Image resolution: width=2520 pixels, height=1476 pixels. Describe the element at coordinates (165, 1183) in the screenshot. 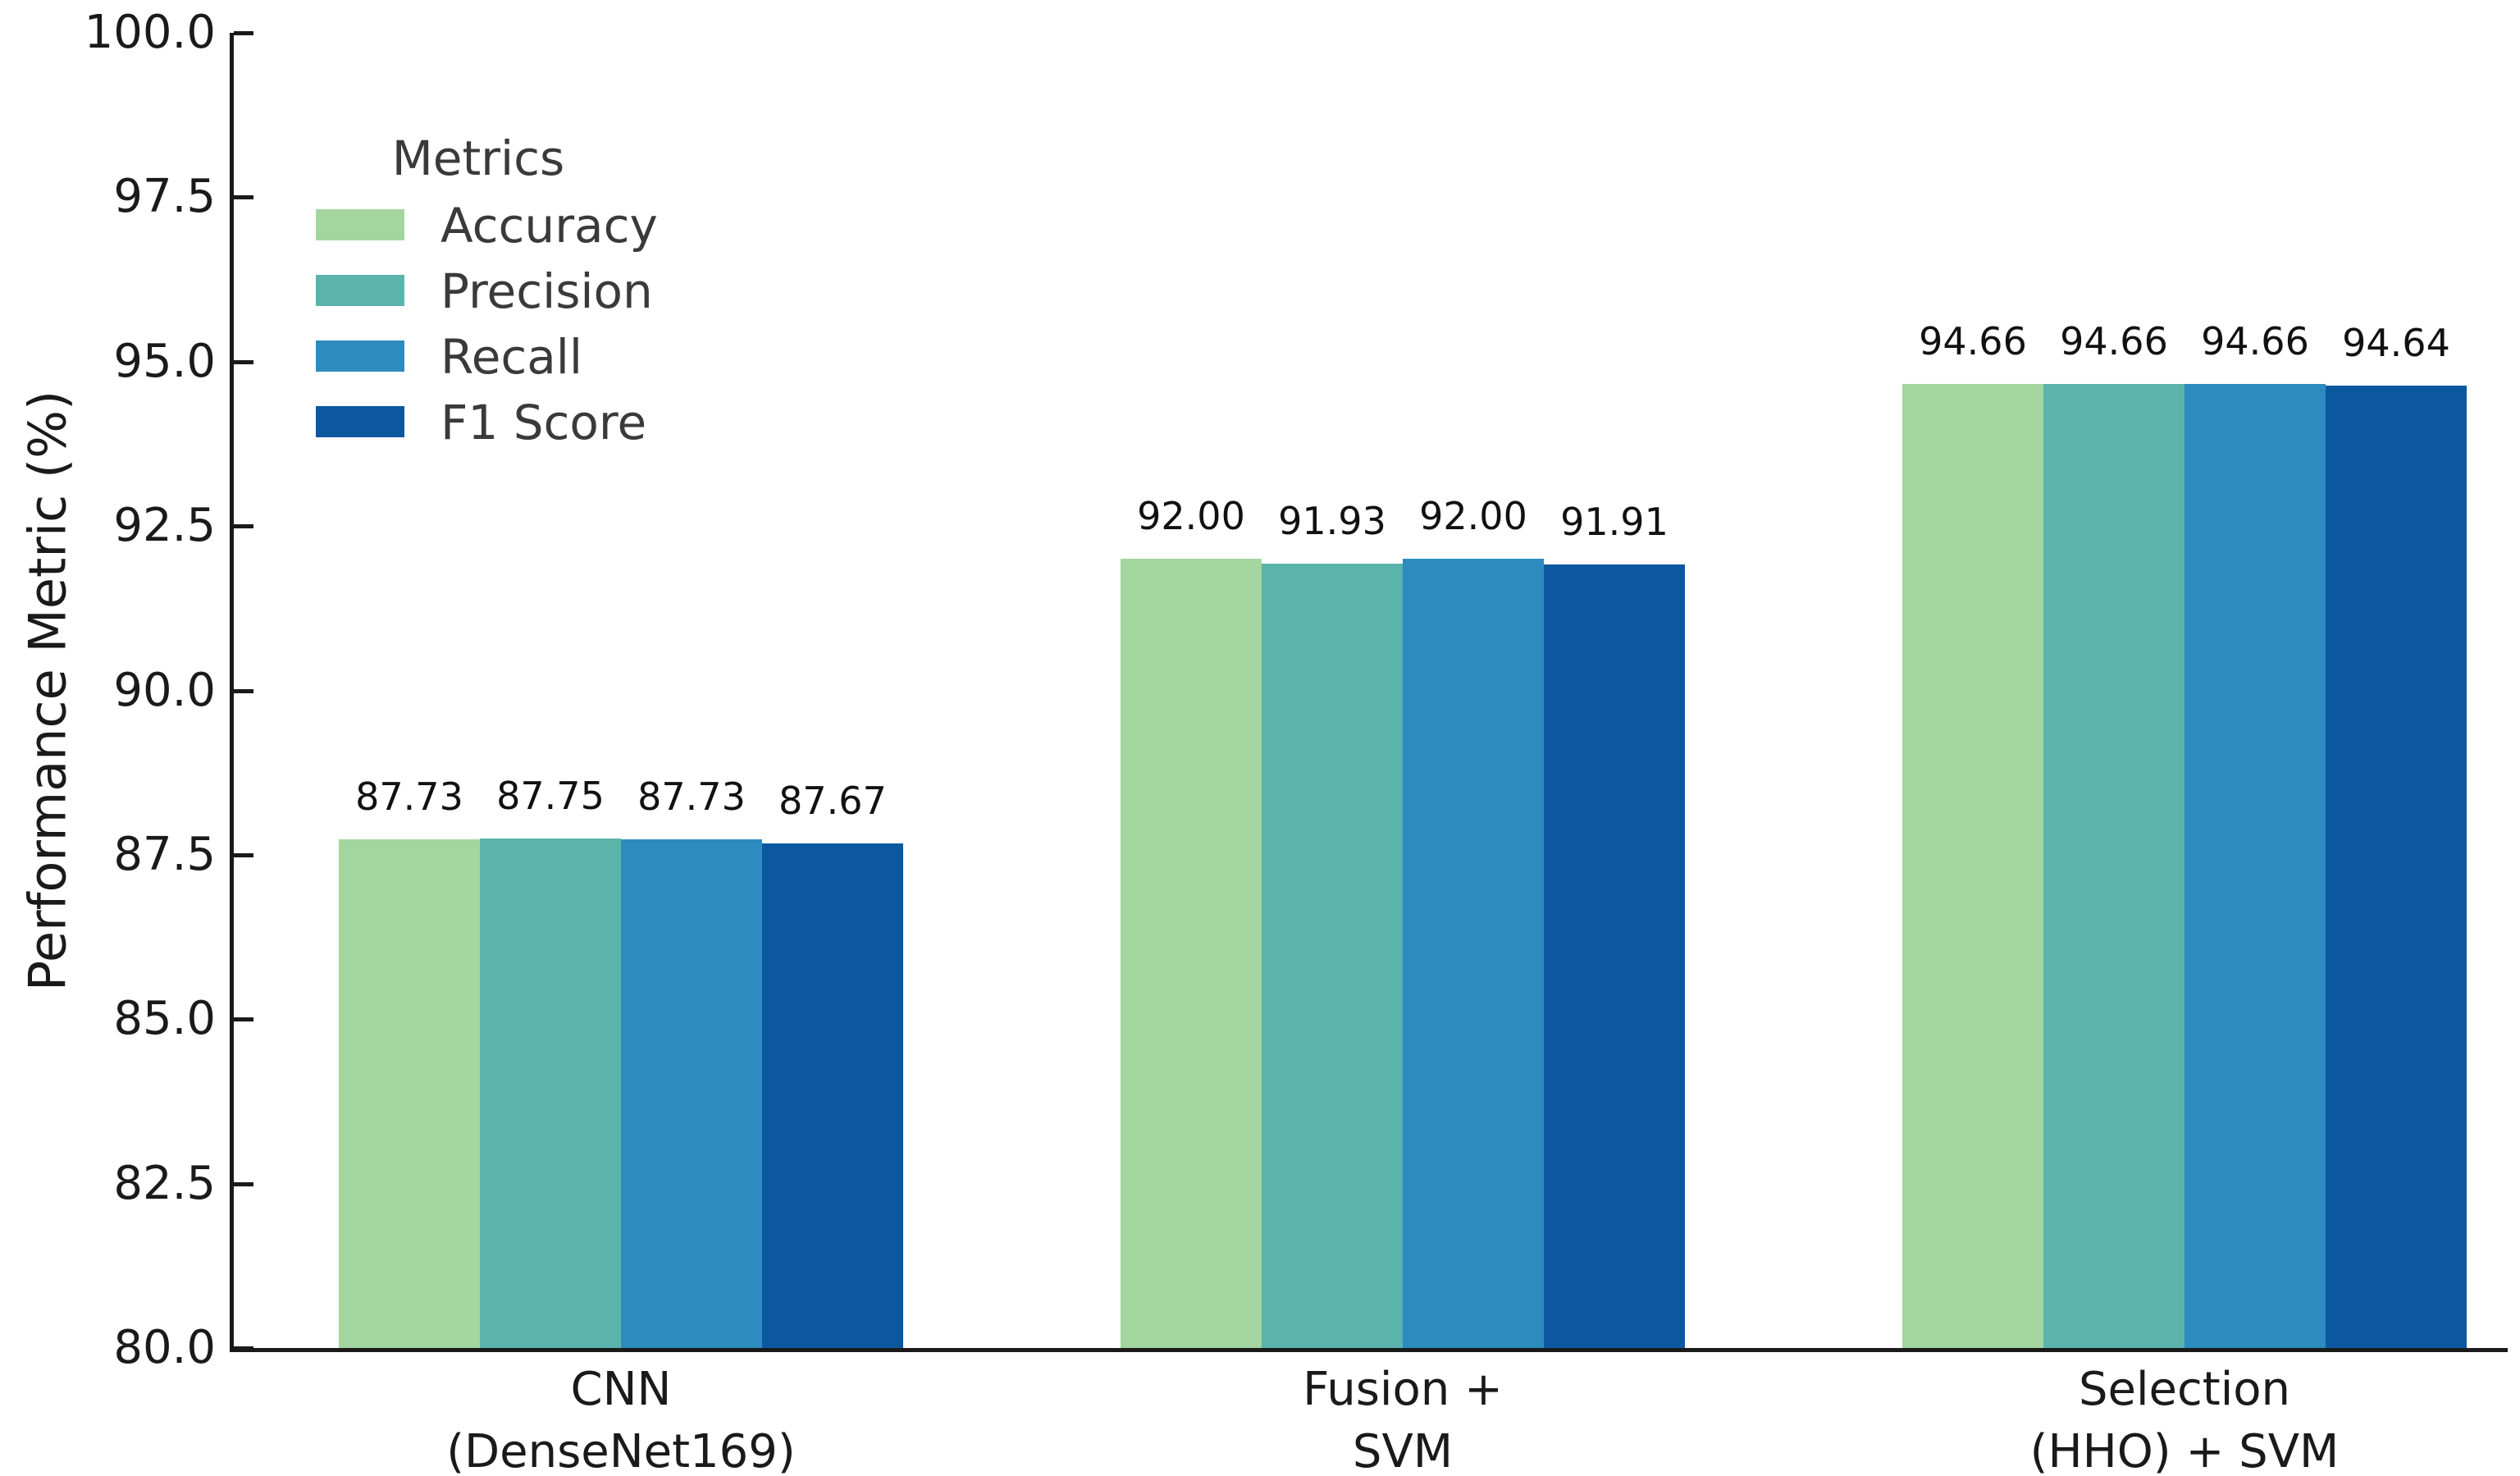

I see `y-tick-label: 82.5` at that location.